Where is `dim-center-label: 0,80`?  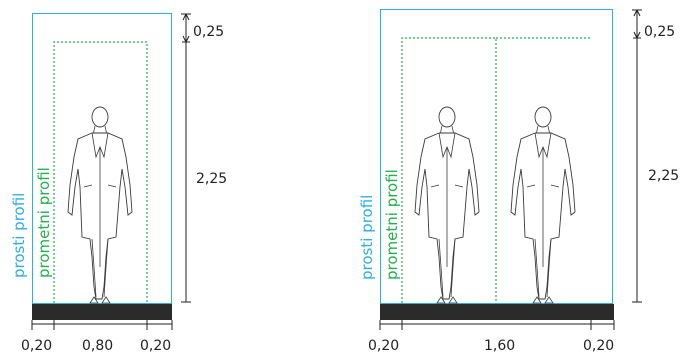
dim-center-label: 0,80 is located at coordinates (97, 345).